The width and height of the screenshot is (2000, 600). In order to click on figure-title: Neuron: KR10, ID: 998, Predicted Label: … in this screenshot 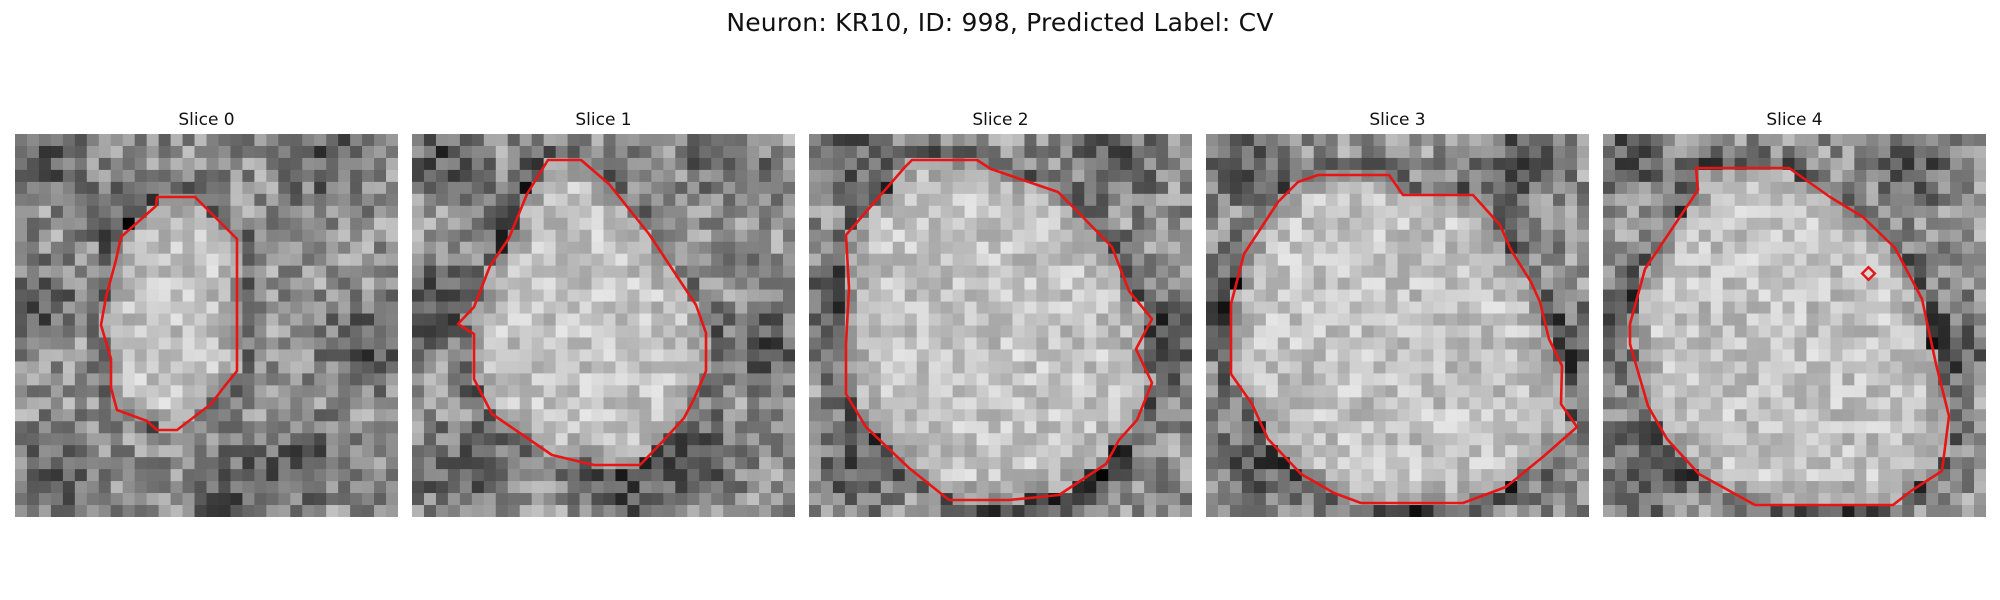, I will do `click(1000, 22)`.